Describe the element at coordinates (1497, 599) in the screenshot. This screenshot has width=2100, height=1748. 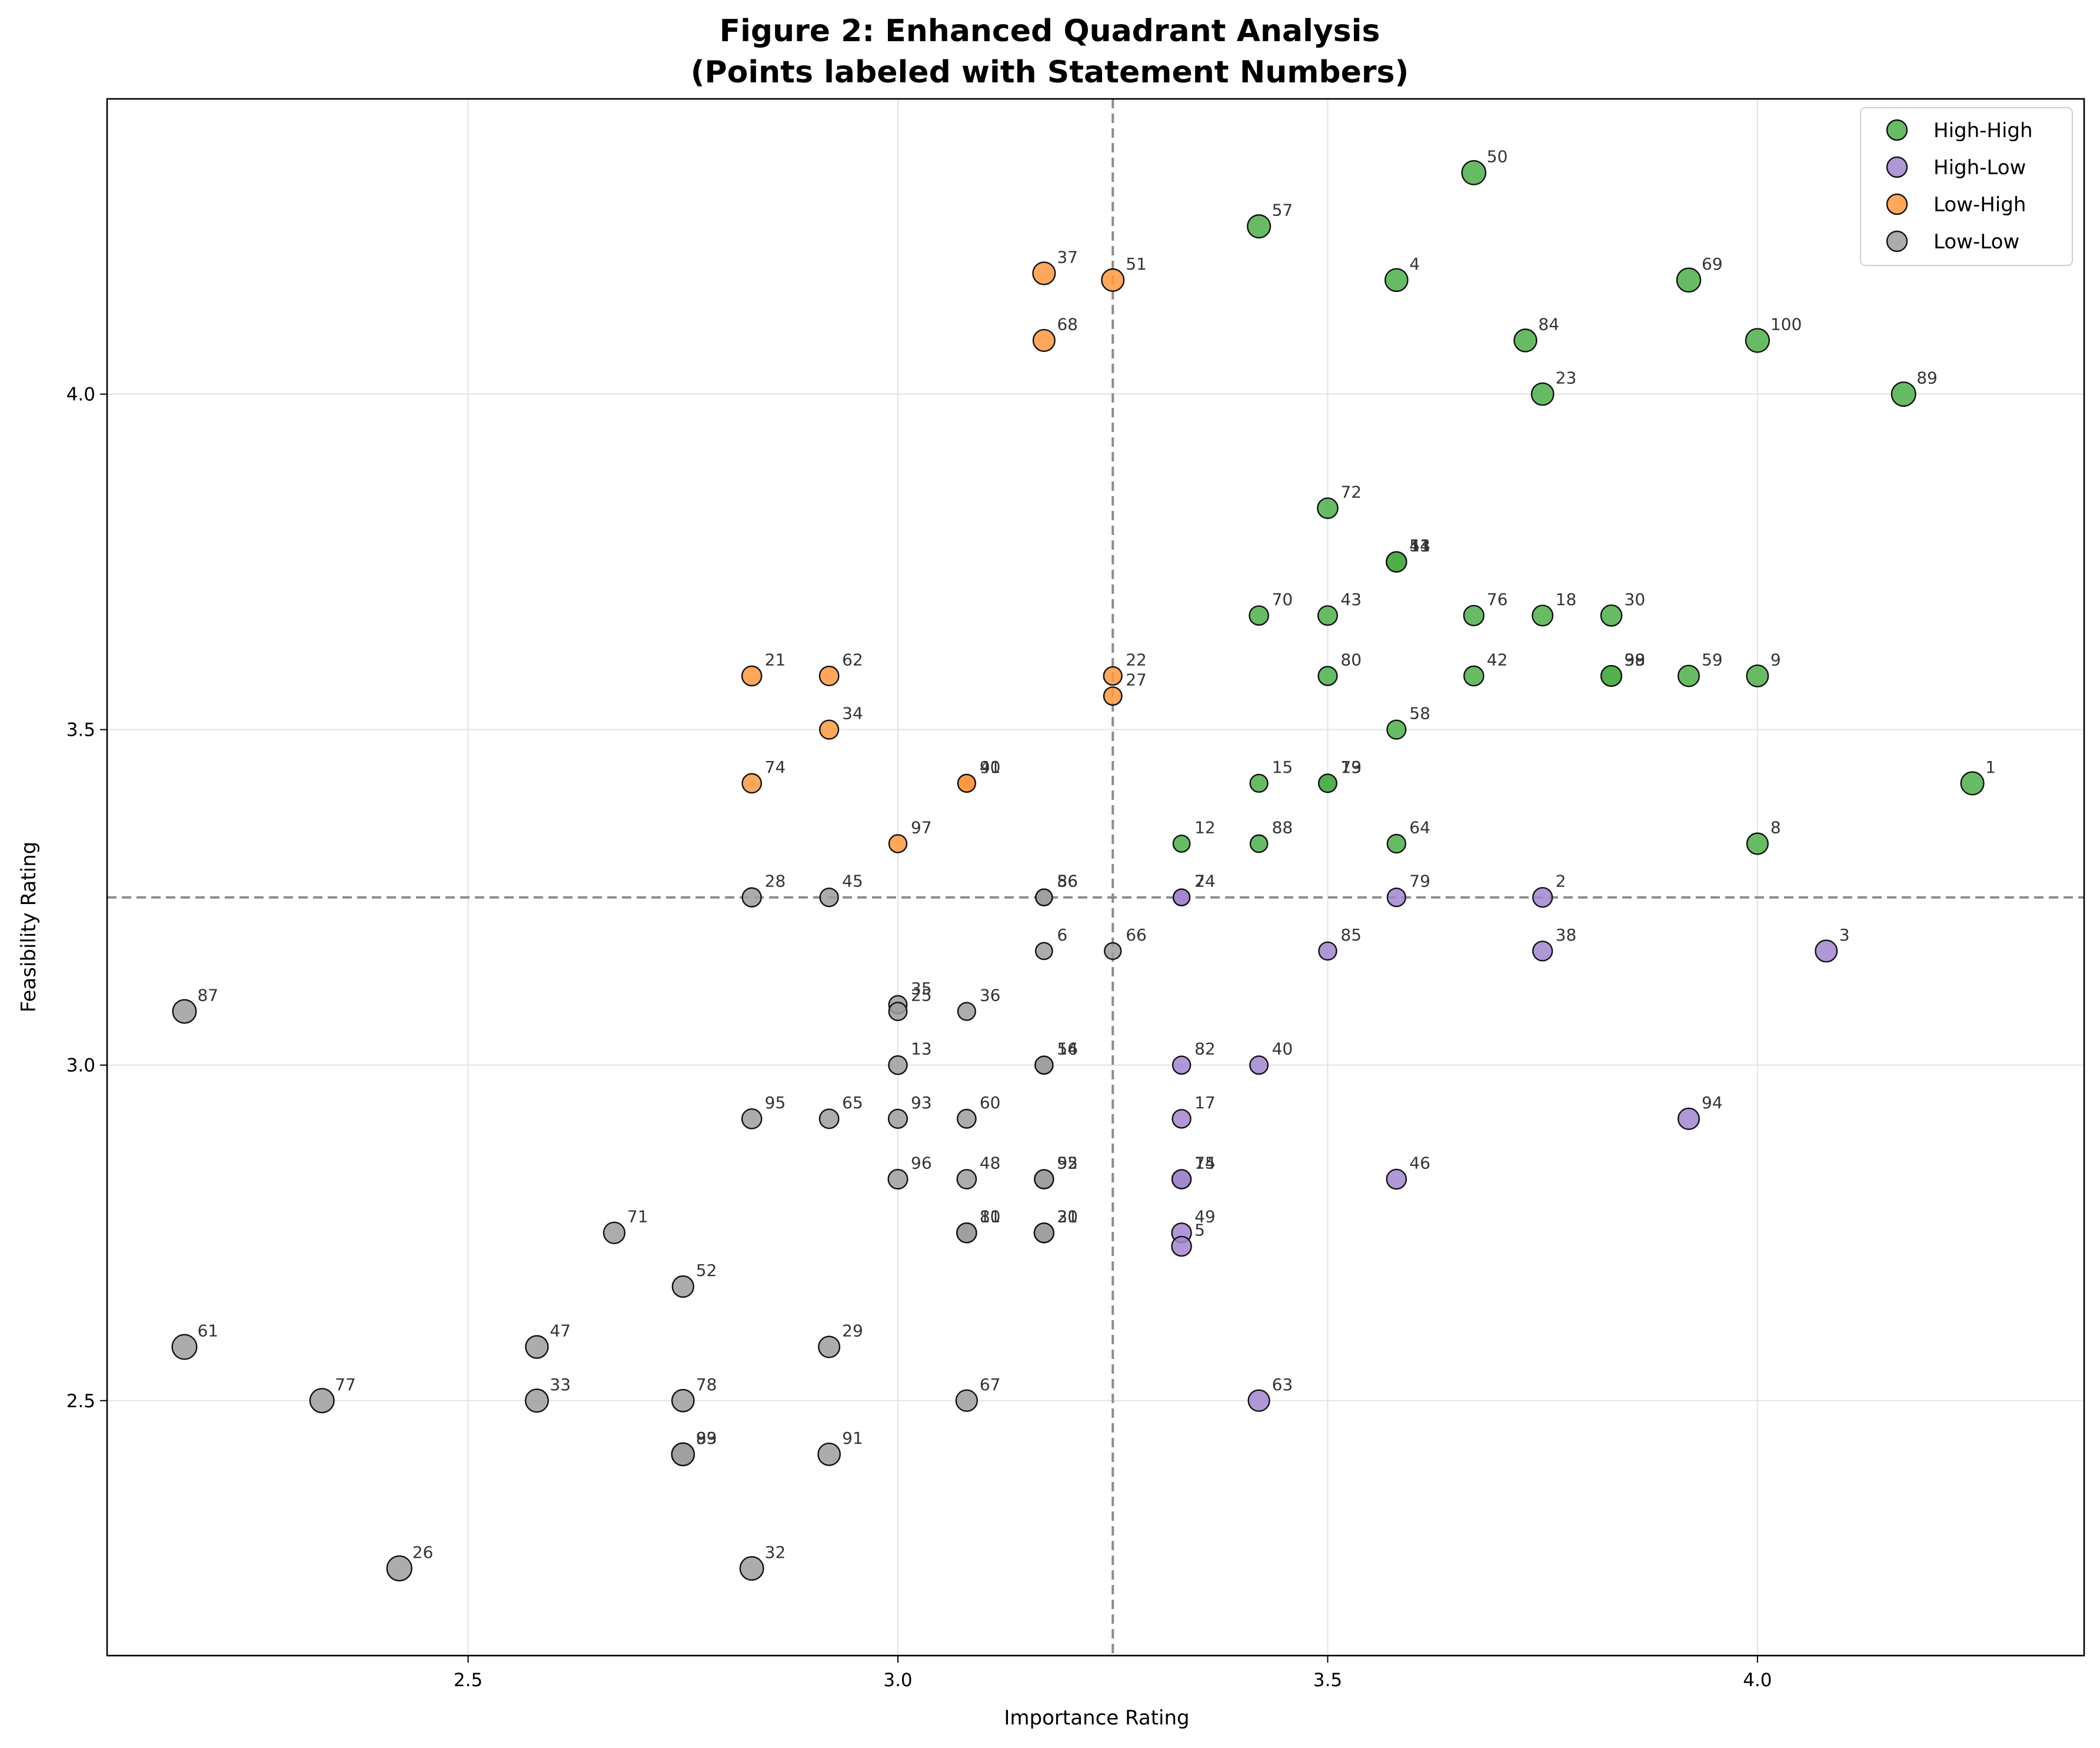
I see `point-label: 76` at that location.